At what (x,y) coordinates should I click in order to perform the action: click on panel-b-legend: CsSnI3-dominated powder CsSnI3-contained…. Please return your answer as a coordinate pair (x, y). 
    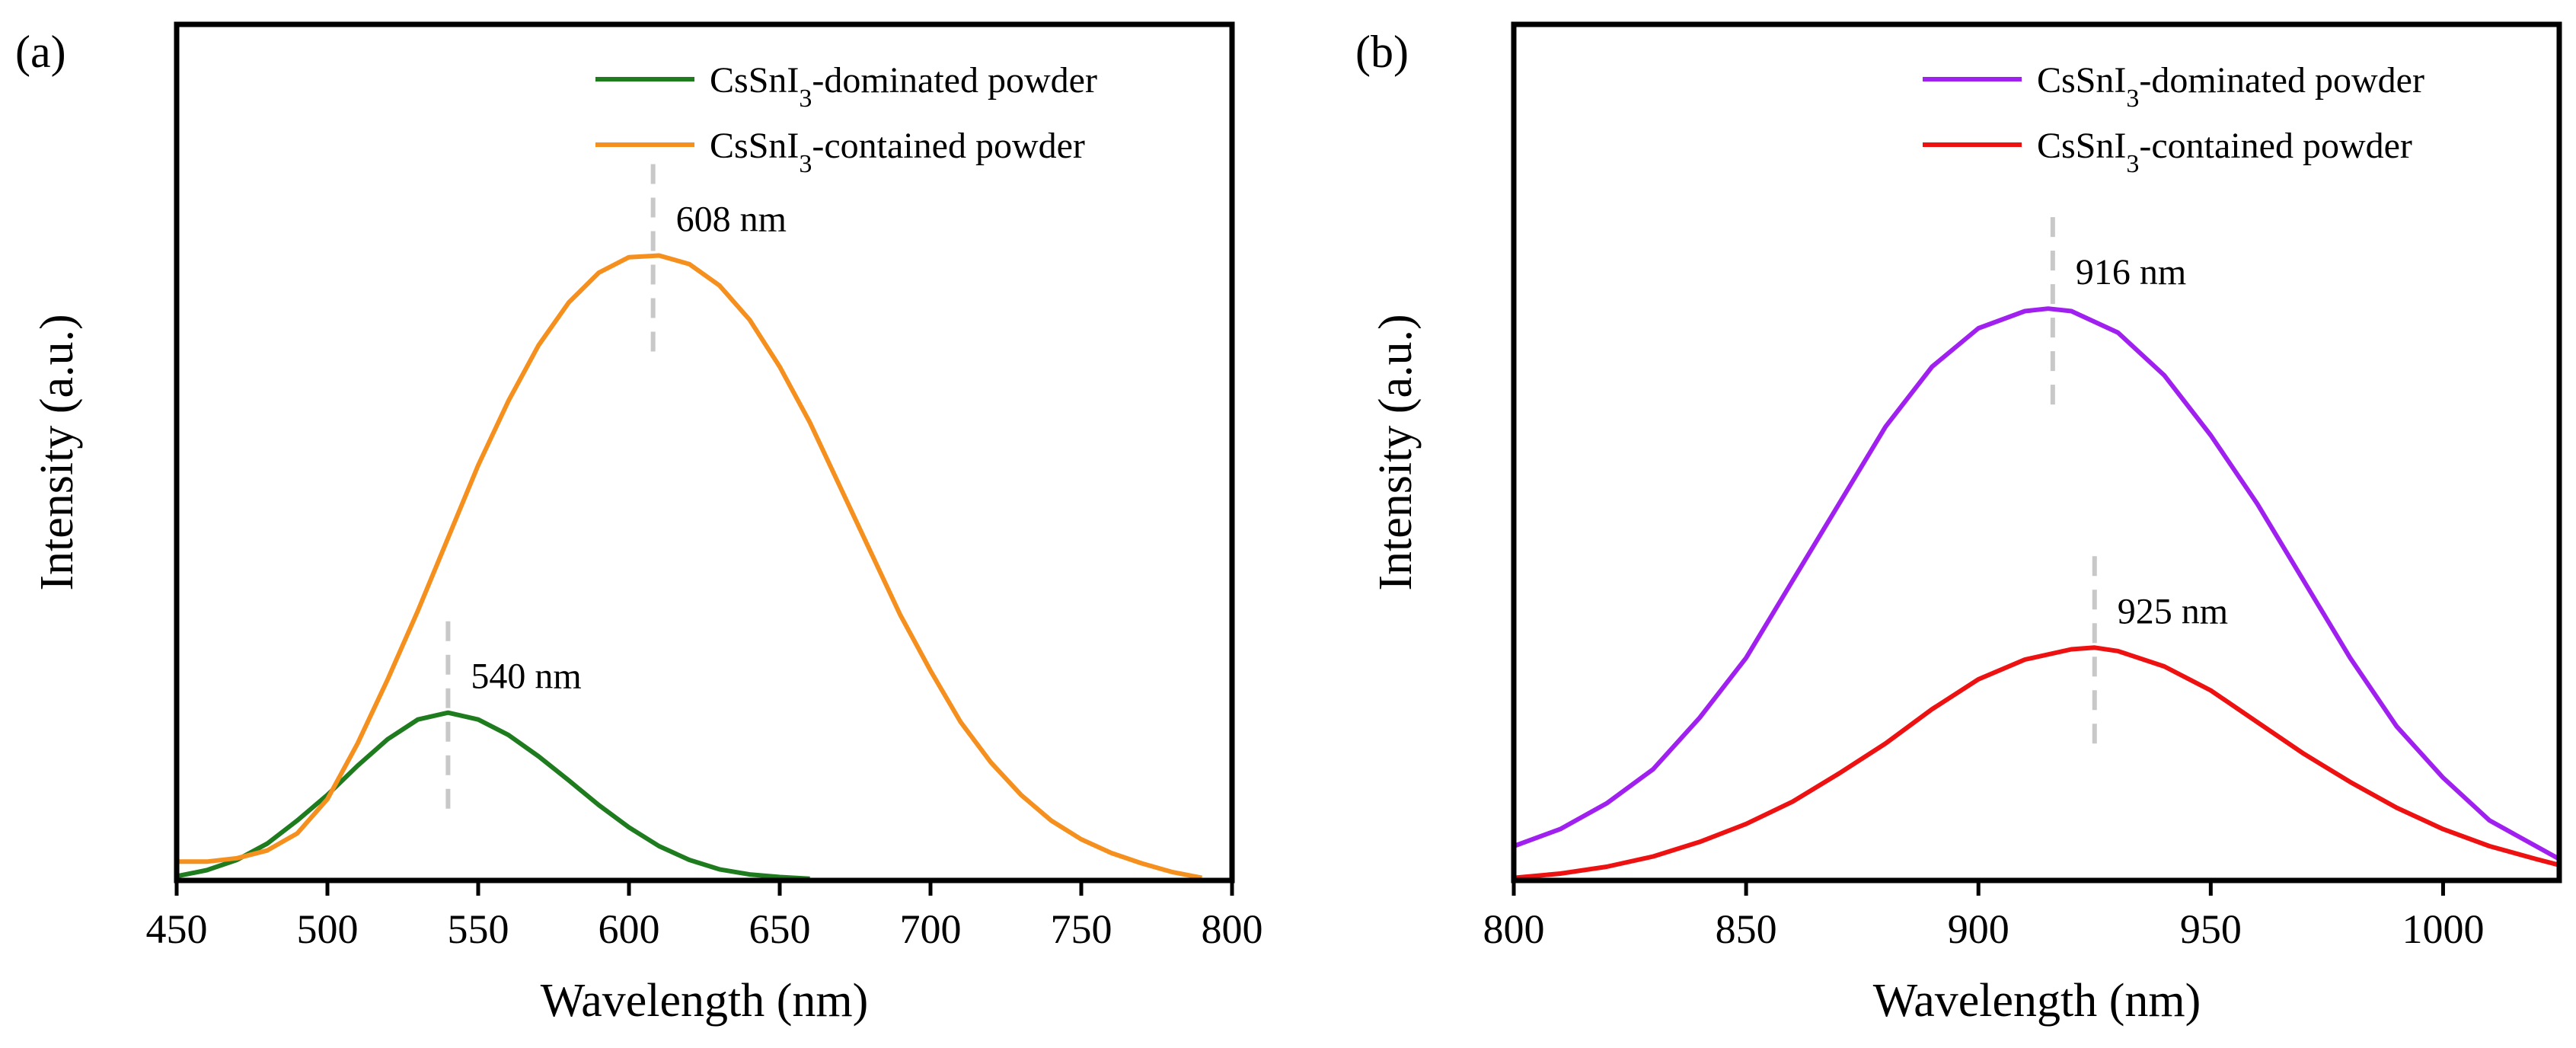
    Looking at the image, I should click on (2173, 119).